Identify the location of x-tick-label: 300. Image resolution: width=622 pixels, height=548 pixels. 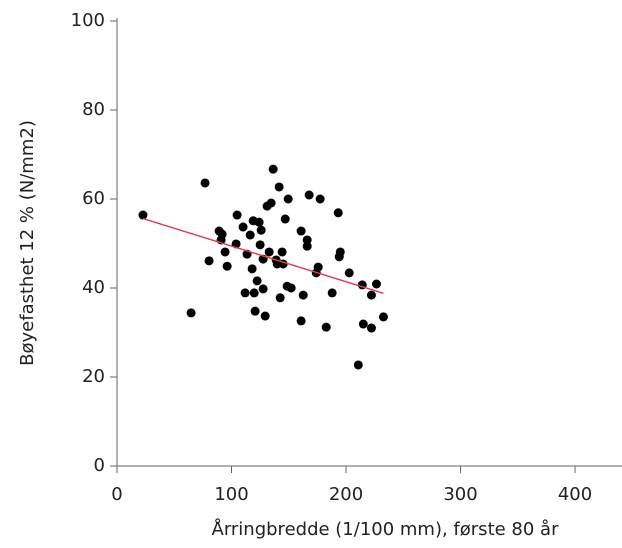
(460, 494).